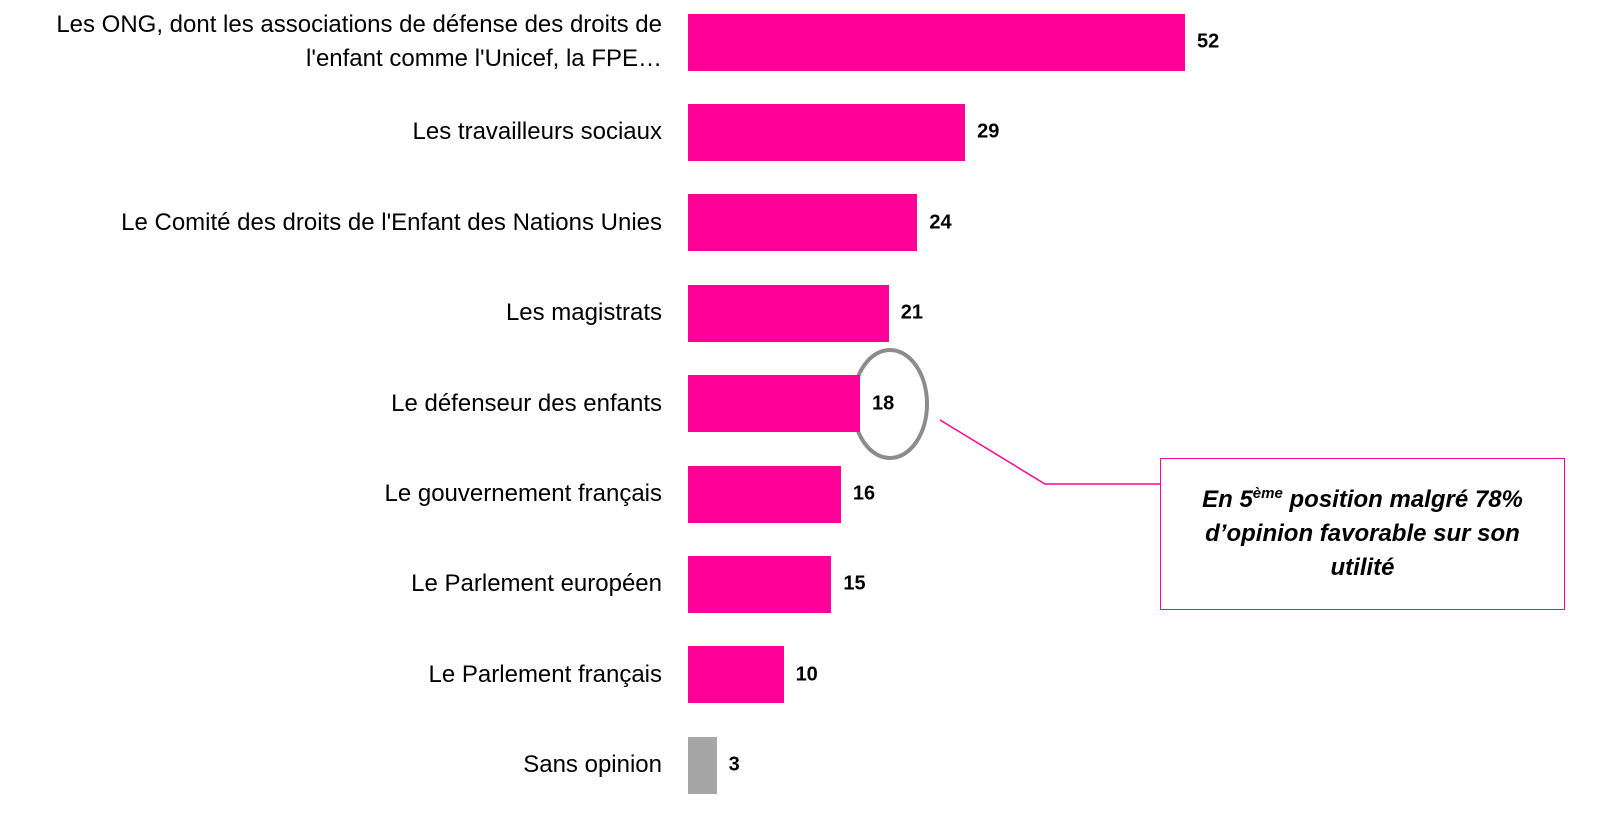  What do you see at coordinates (523, 493) in the screenshot?
I see `category-label: Le gouvernement français` at bounding box center [523, 493].